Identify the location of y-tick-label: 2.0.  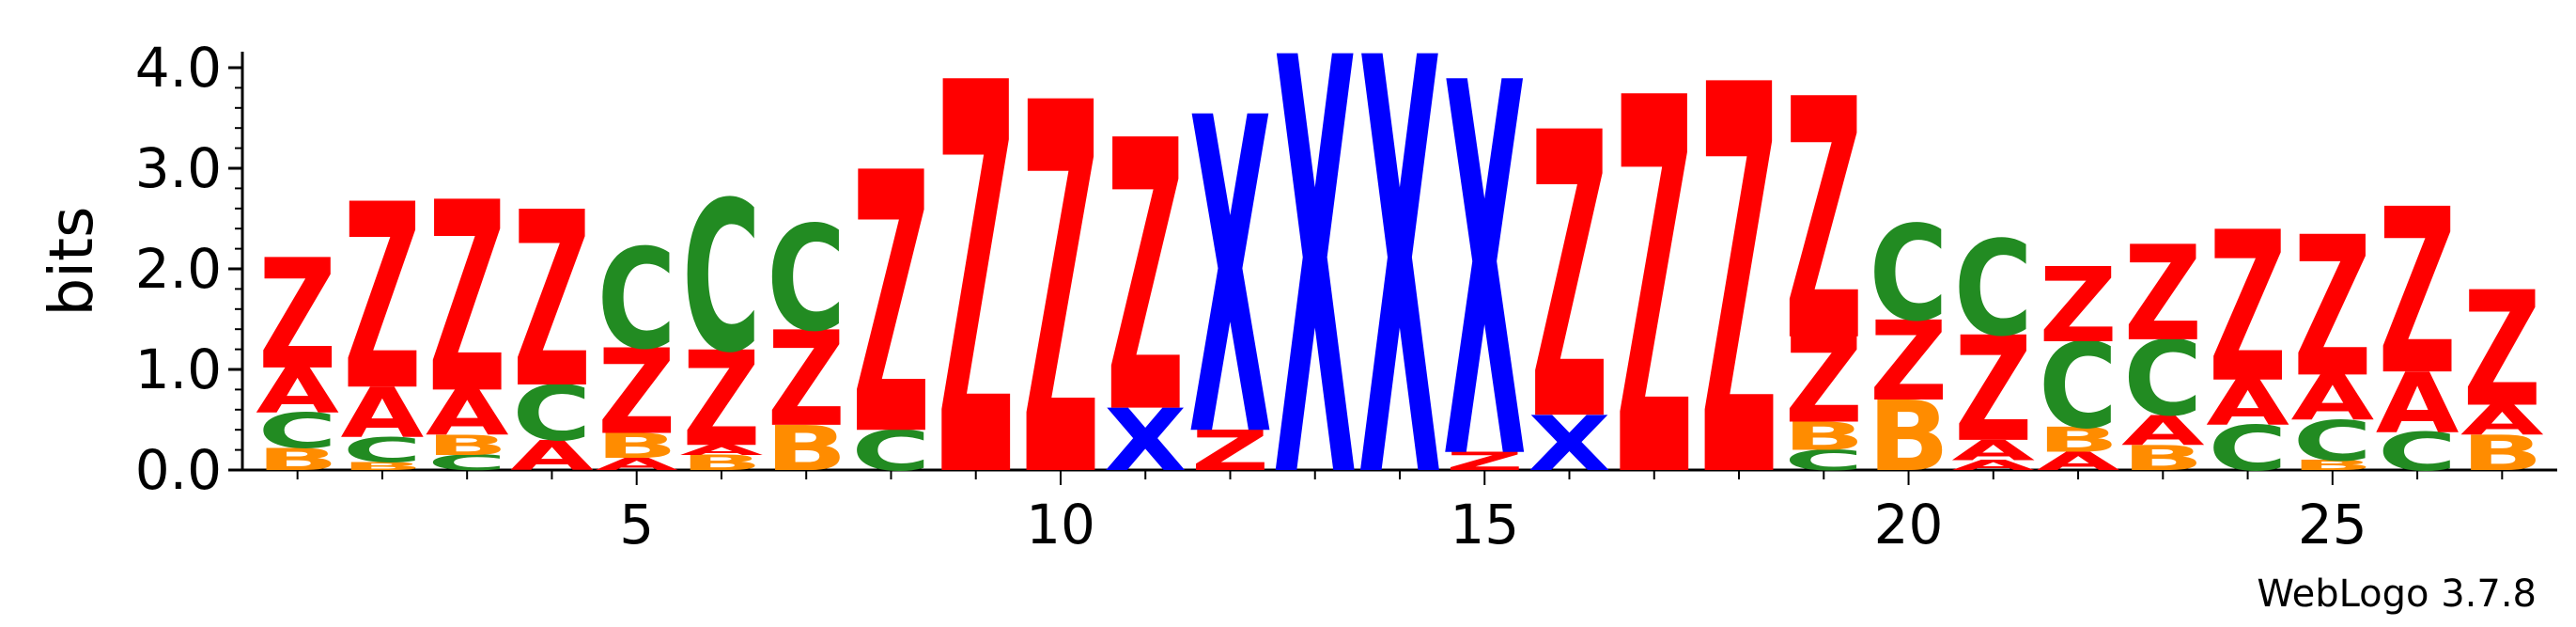
(179, 269).